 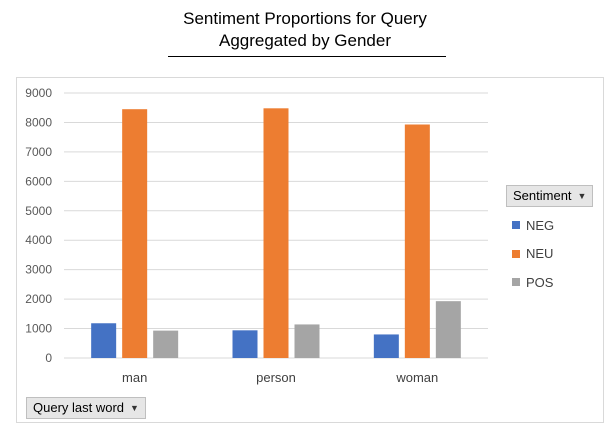 What do you see at coordinates (540, 225) in the screenshot?
I see `legend-label: NEG` at bounding box center [540, 225].